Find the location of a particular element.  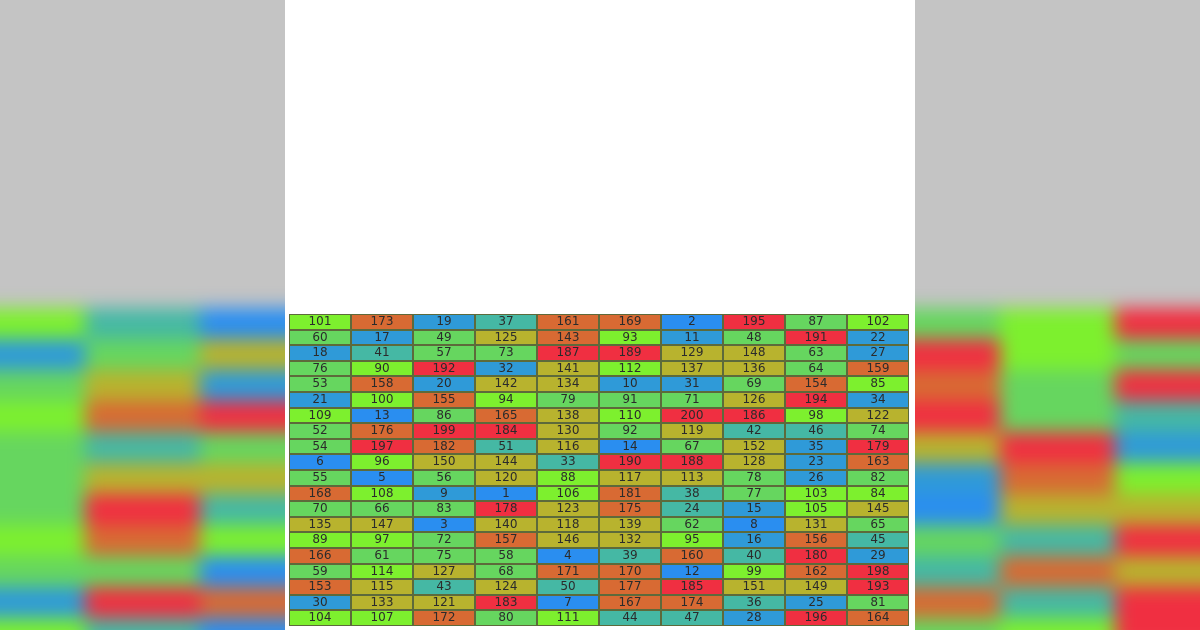

grid-cell: 65 is located at coordinates (878, 524).